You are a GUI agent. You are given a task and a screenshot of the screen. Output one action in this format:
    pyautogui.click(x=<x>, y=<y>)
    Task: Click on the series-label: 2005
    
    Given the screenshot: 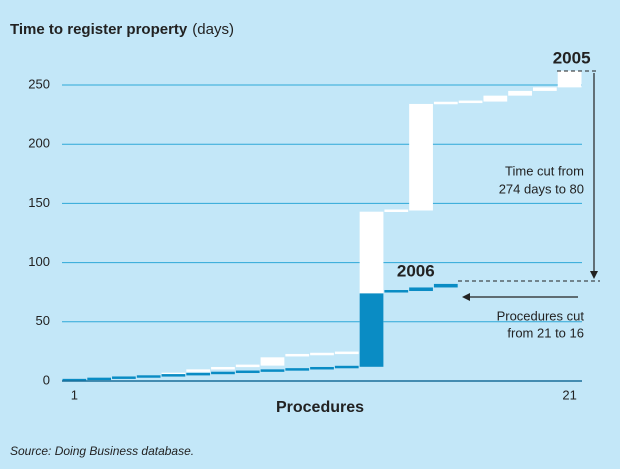 What is the action you would take?
    pyautogui.click(x=572, y=57)
    